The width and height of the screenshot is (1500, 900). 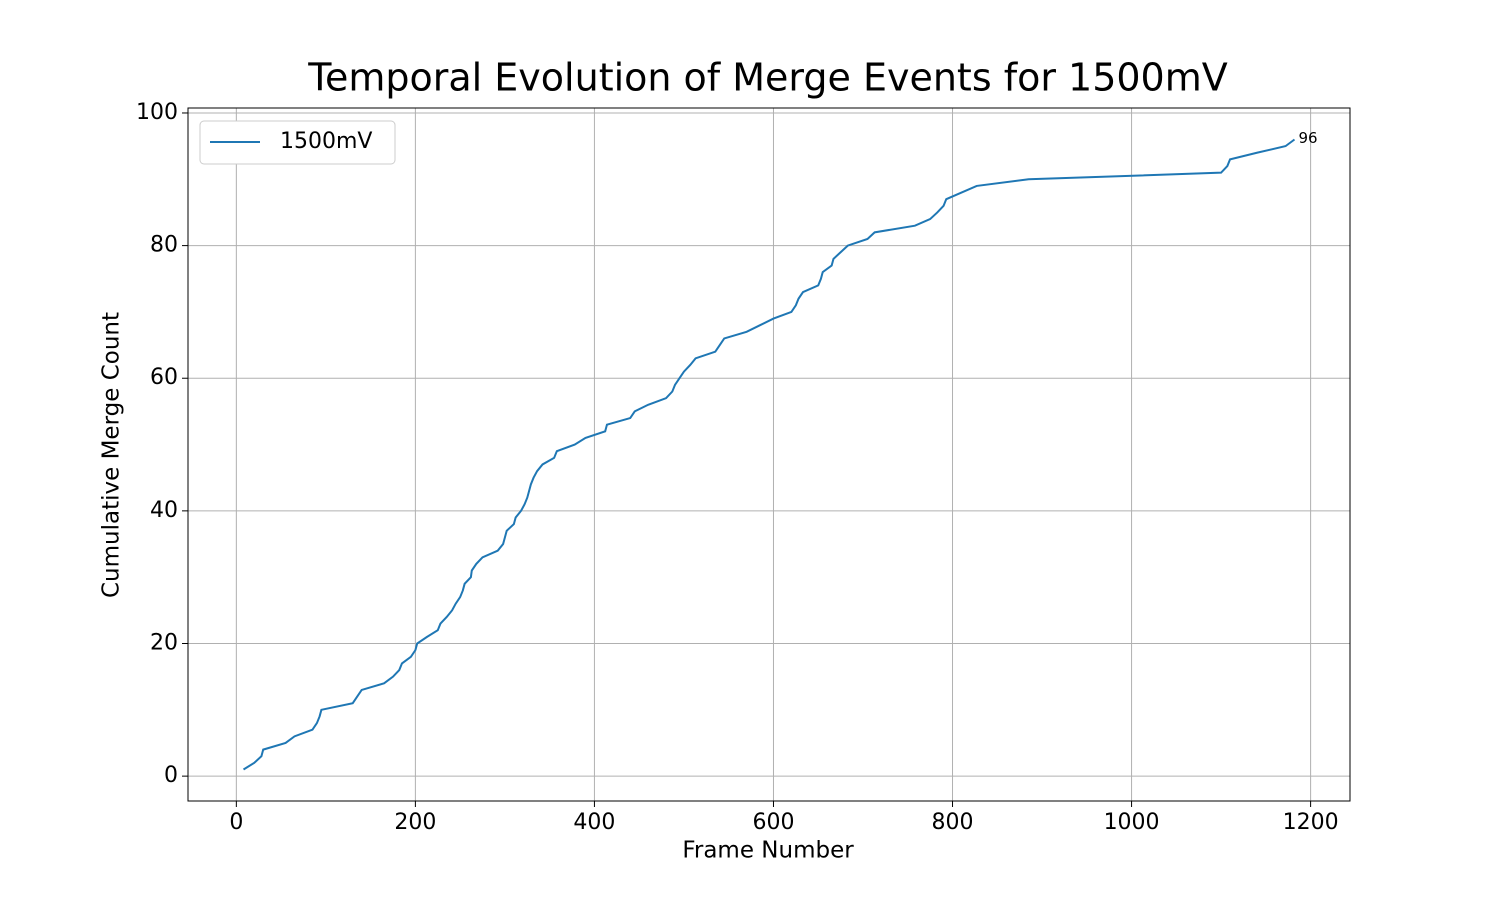 I want to click on y-tick-label: 100, so click(x=157, y=112).